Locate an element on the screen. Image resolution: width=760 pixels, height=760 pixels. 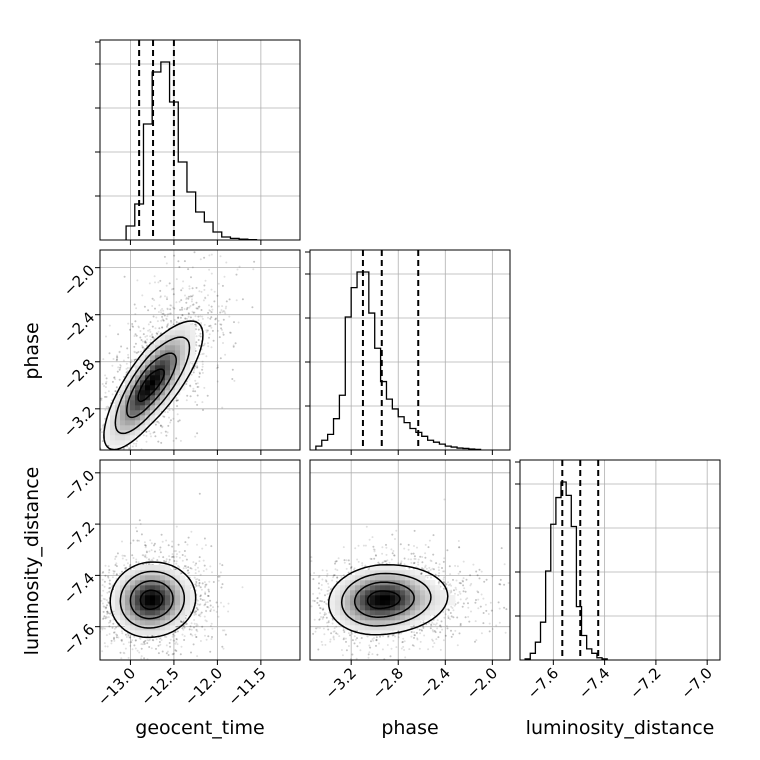
contour-line is located at coordinates (151, 385).